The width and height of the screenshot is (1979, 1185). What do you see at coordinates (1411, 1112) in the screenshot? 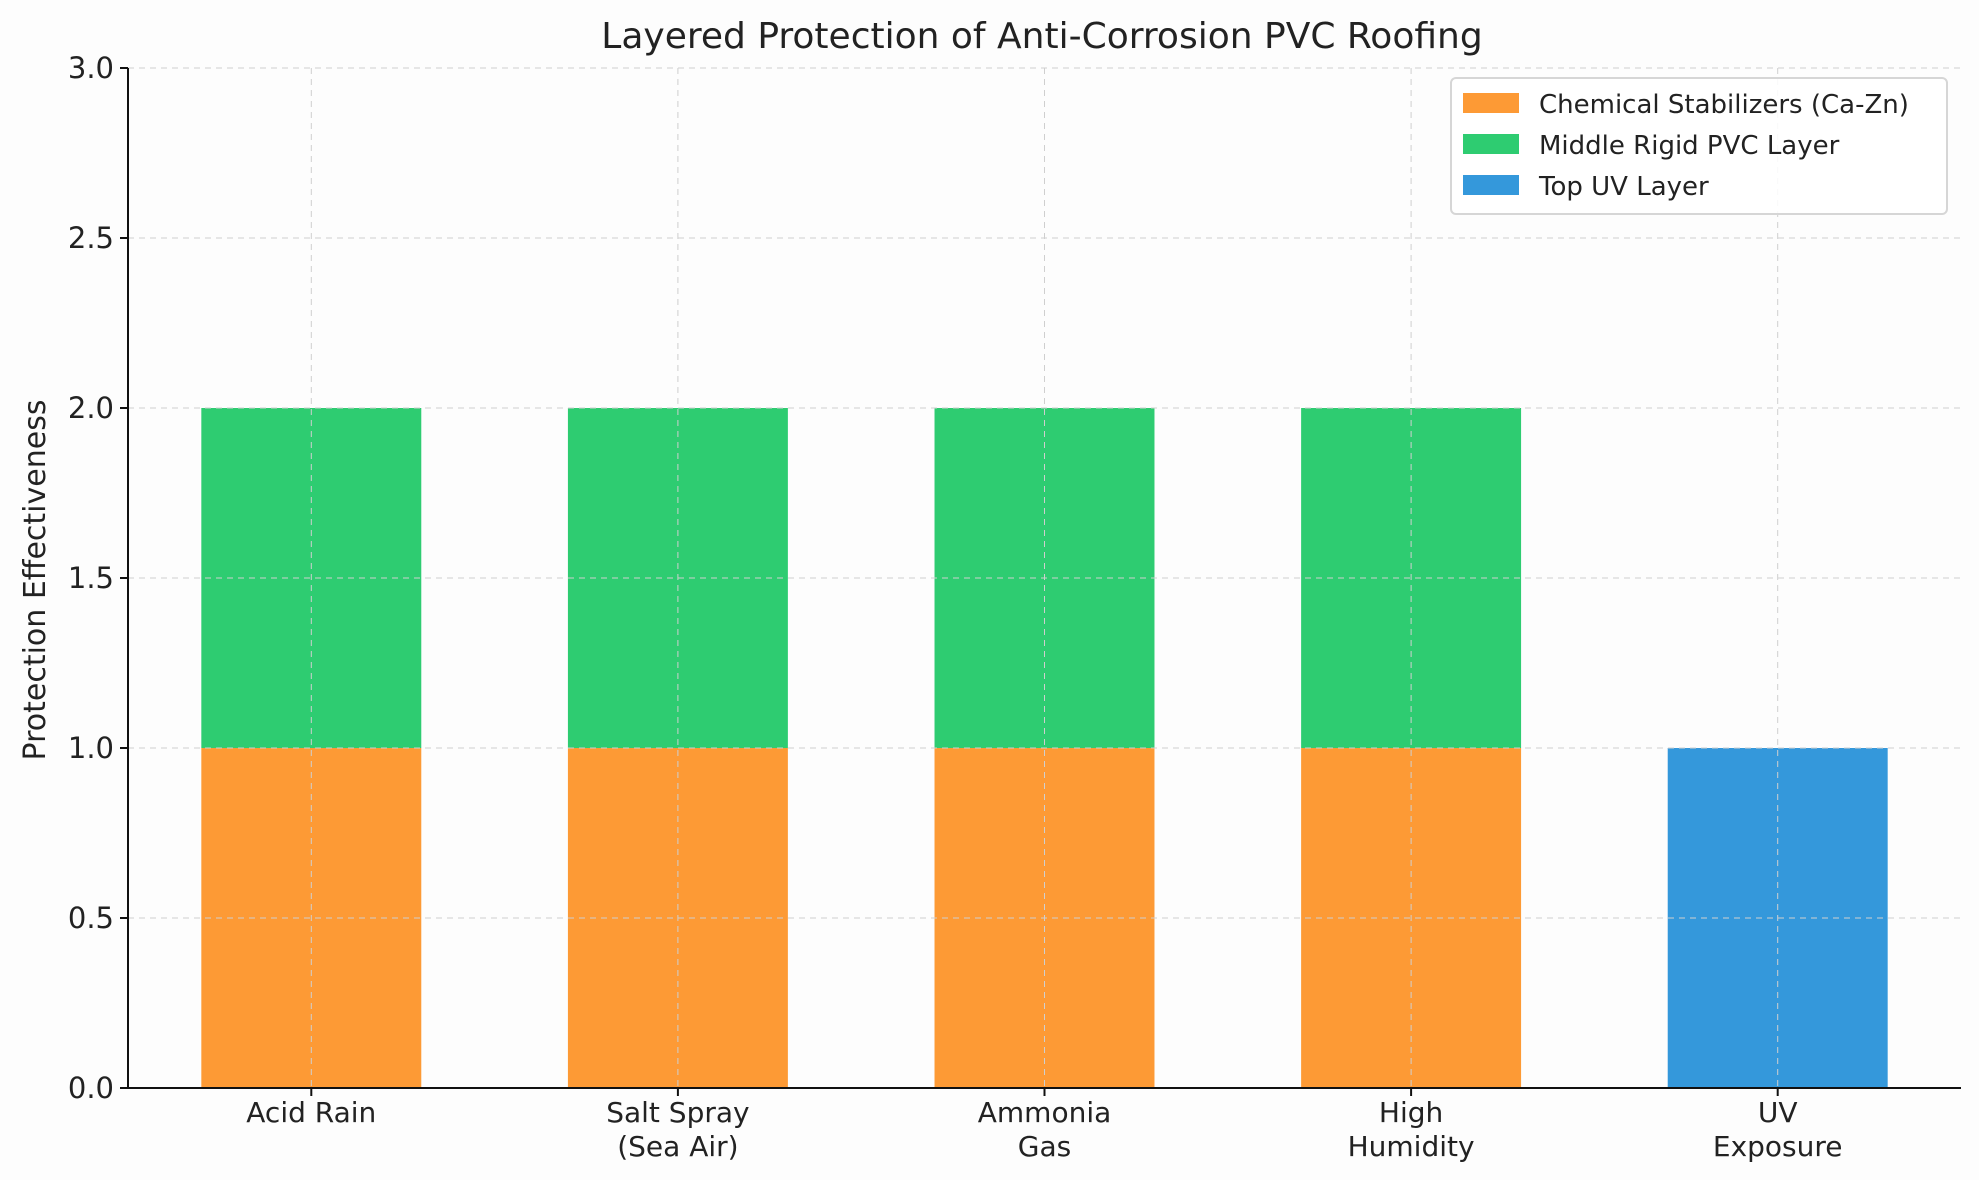
I see `x-tick-label-3-0: High` at bounding box center [1411, 1112].